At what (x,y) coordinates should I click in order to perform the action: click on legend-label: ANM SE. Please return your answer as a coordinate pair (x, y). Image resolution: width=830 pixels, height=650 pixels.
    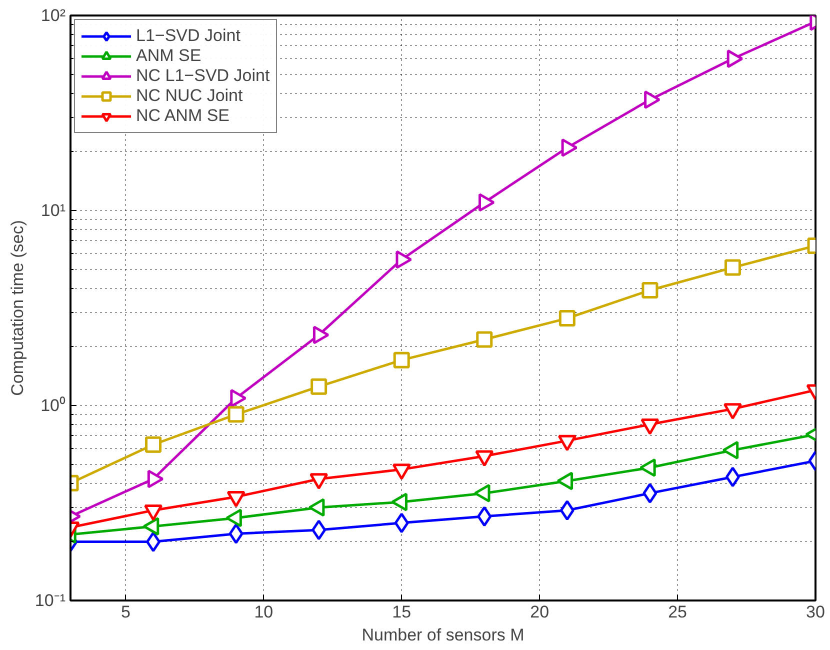
    Looking at the image, I should click on (169, 56).